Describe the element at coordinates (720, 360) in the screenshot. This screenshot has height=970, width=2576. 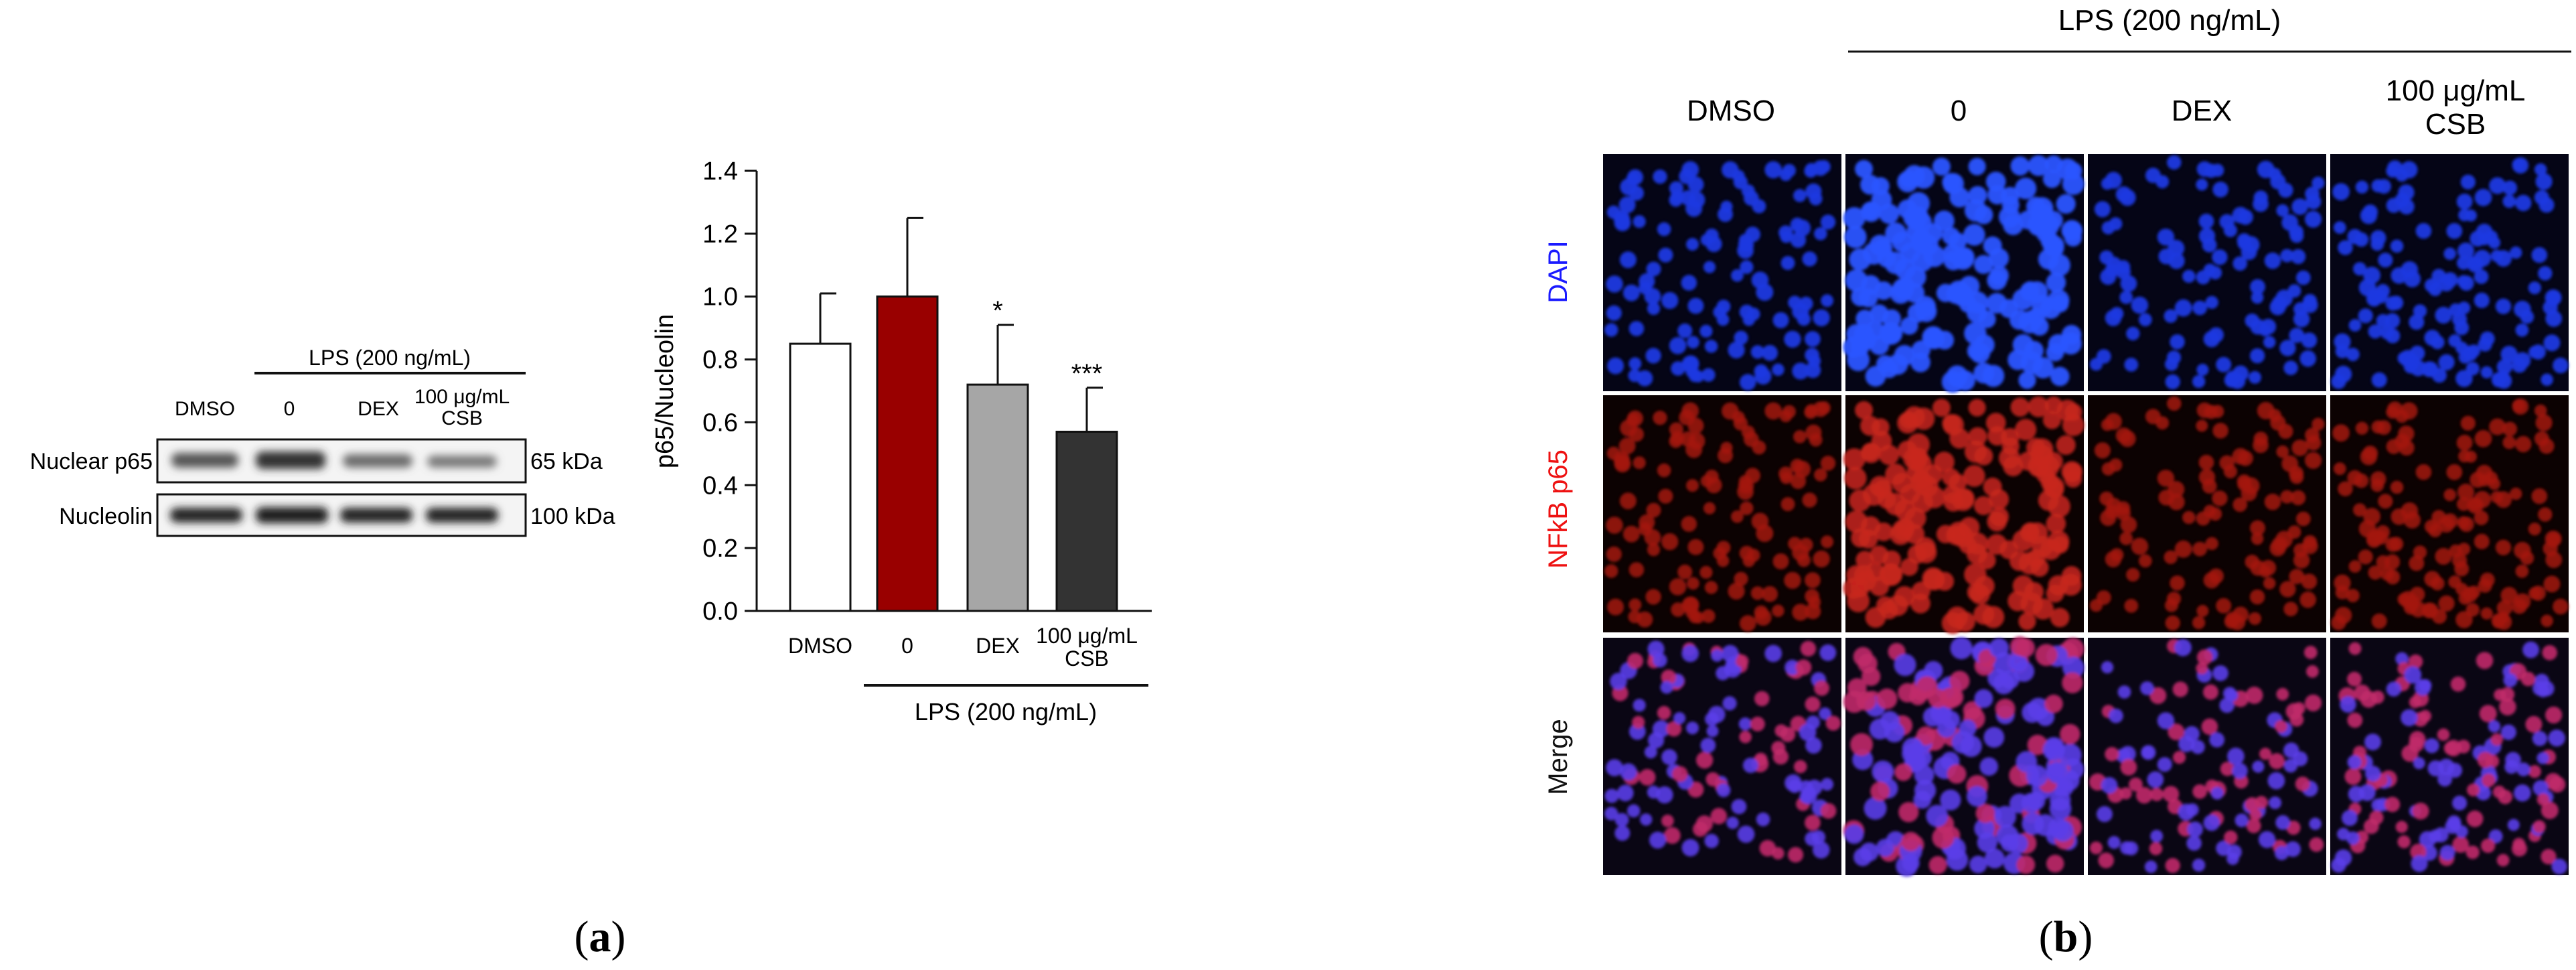
I see `y-tick-label: 0.8` at that location.